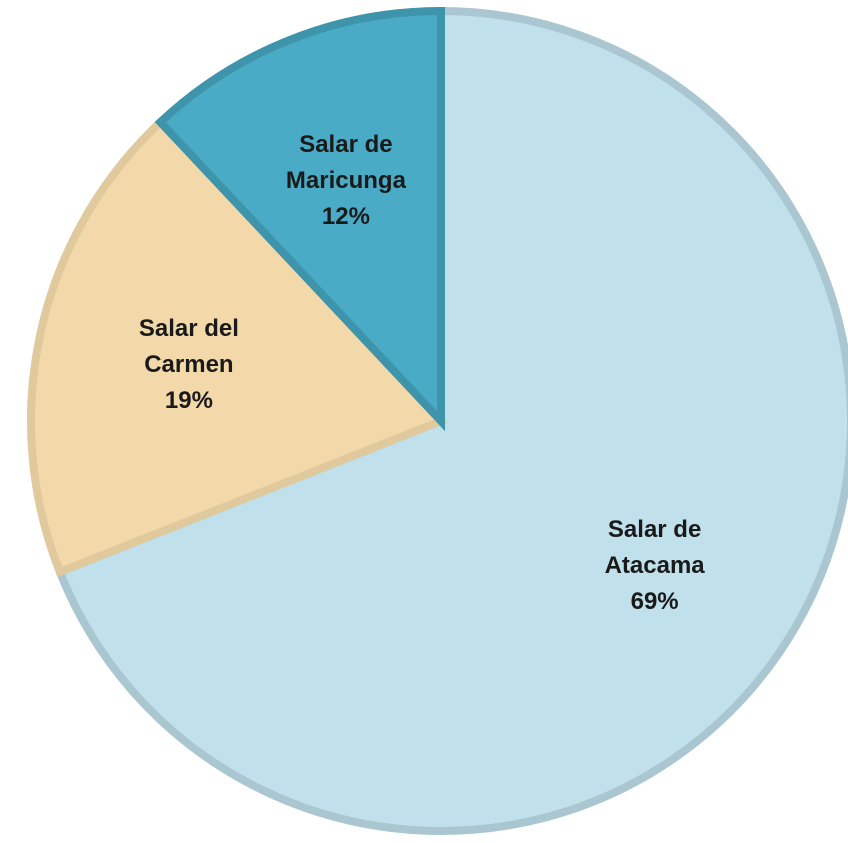  Describe the element at coordinates (345, 216) in the screenshot. I see `slice-percent: 12%` at that location.